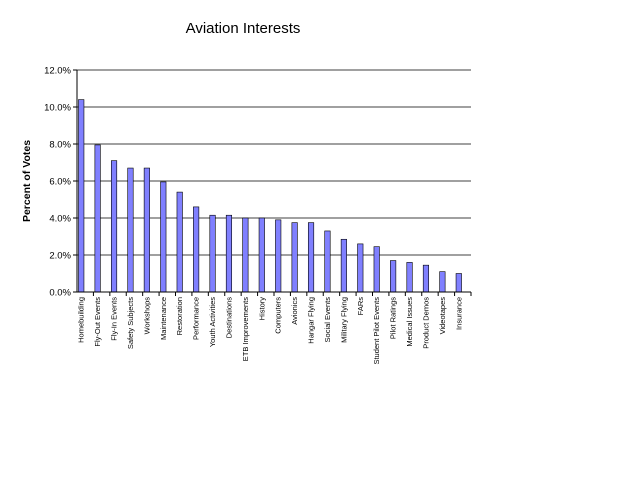 This screenshot has height=480, width=640. Describe the element at coordinates (114, 226) in the screenshot. I see `bar-fly-in-events` at that location.